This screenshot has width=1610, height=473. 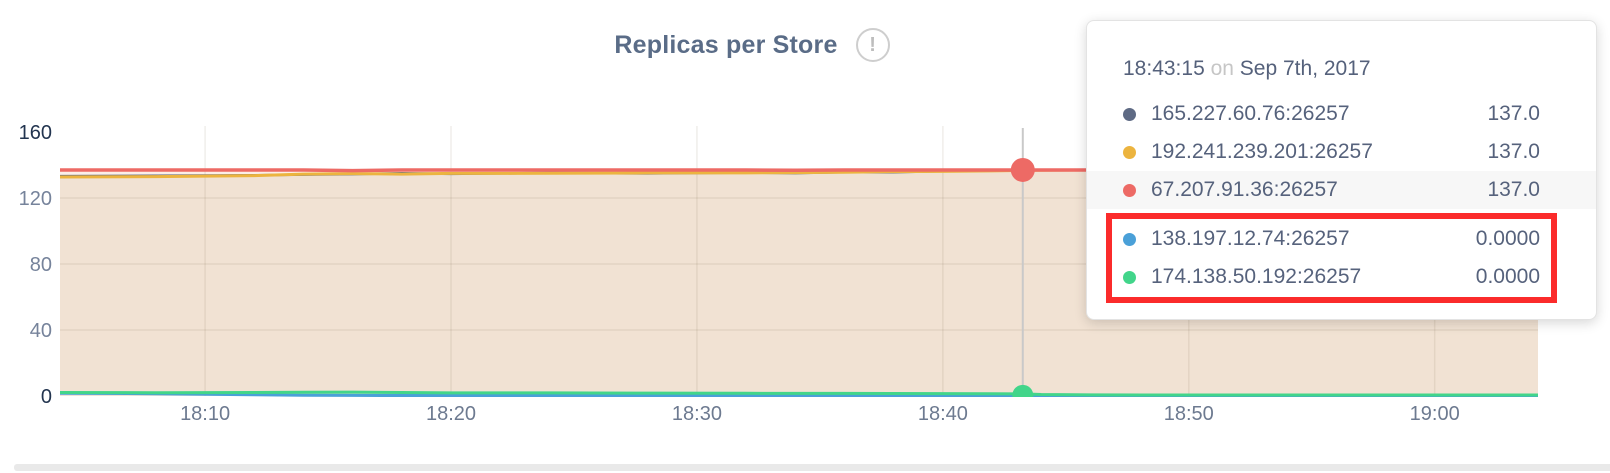 What do you see at coordinates (1022, 169) in the screenshot?
I see `hover-dot-red` at bounding box center [1022, 169].